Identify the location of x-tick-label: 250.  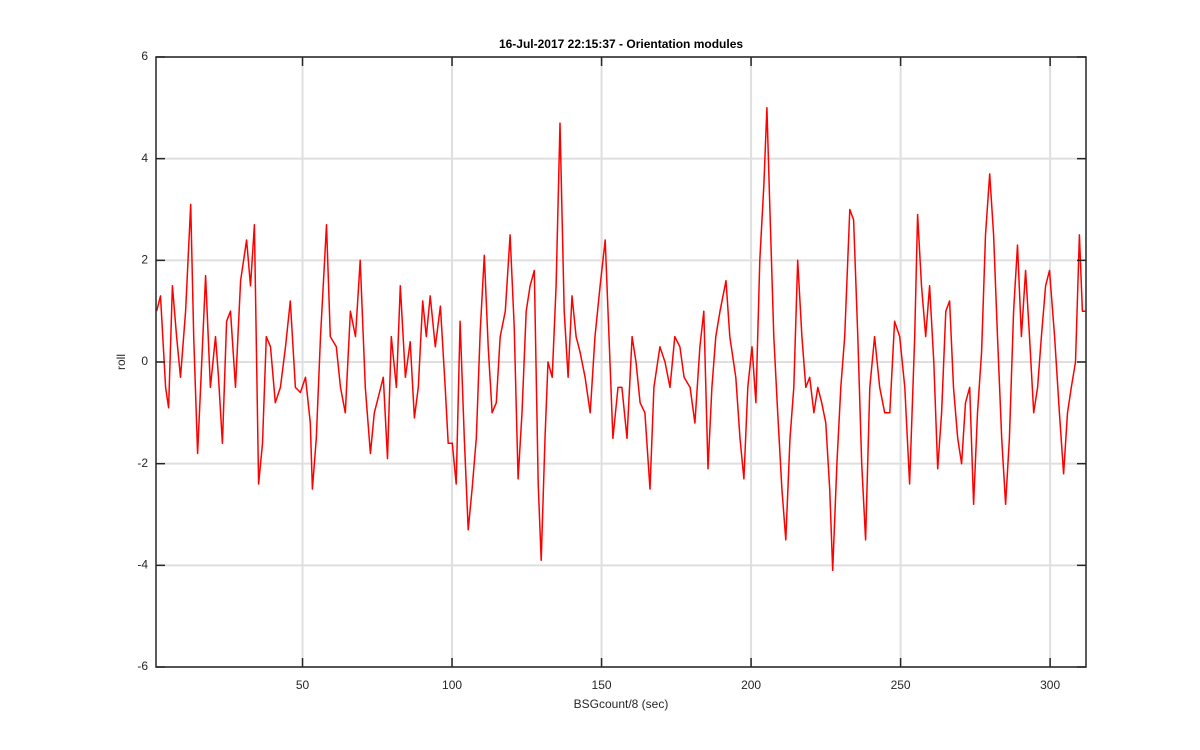
(901, 685).